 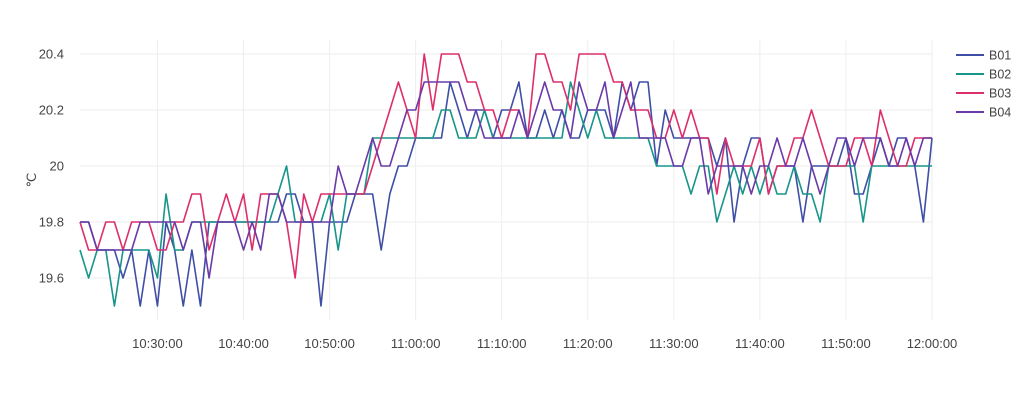 I want to click on legend-label: B02, so click(x=1000, y=75).